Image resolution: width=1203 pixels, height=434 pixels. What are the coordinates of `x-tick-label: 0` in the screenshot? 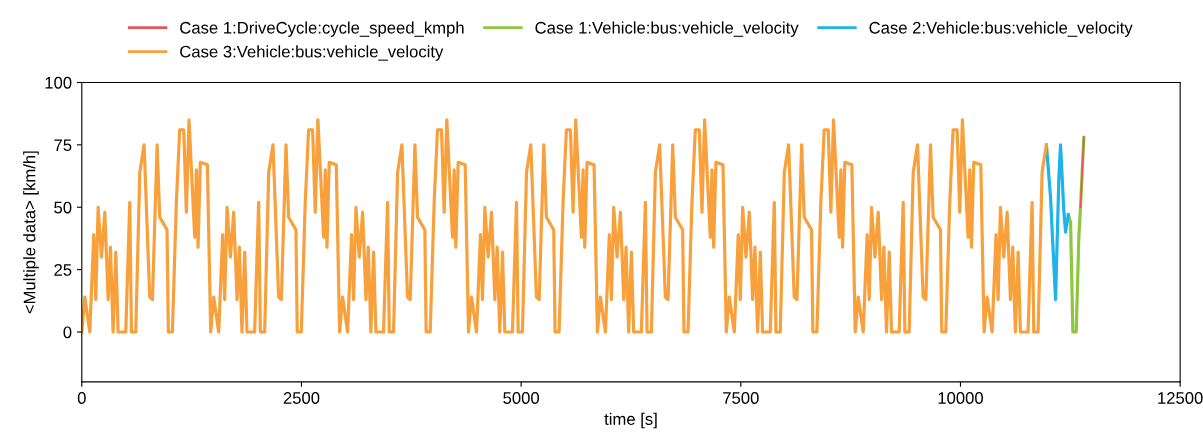 It's located at (81, 398).